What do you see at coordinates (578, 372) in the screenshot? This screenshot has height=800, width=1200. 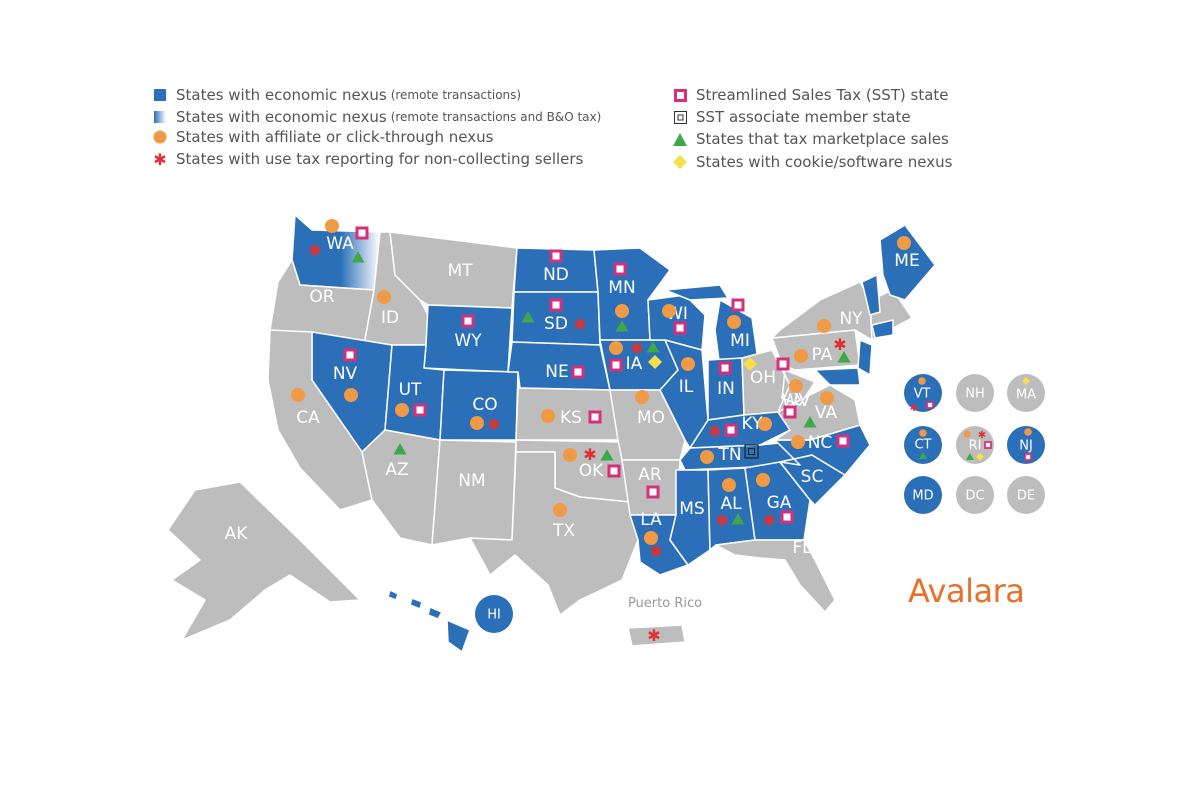 I see `sst-marker-ne` at bounding box center [578, 372].